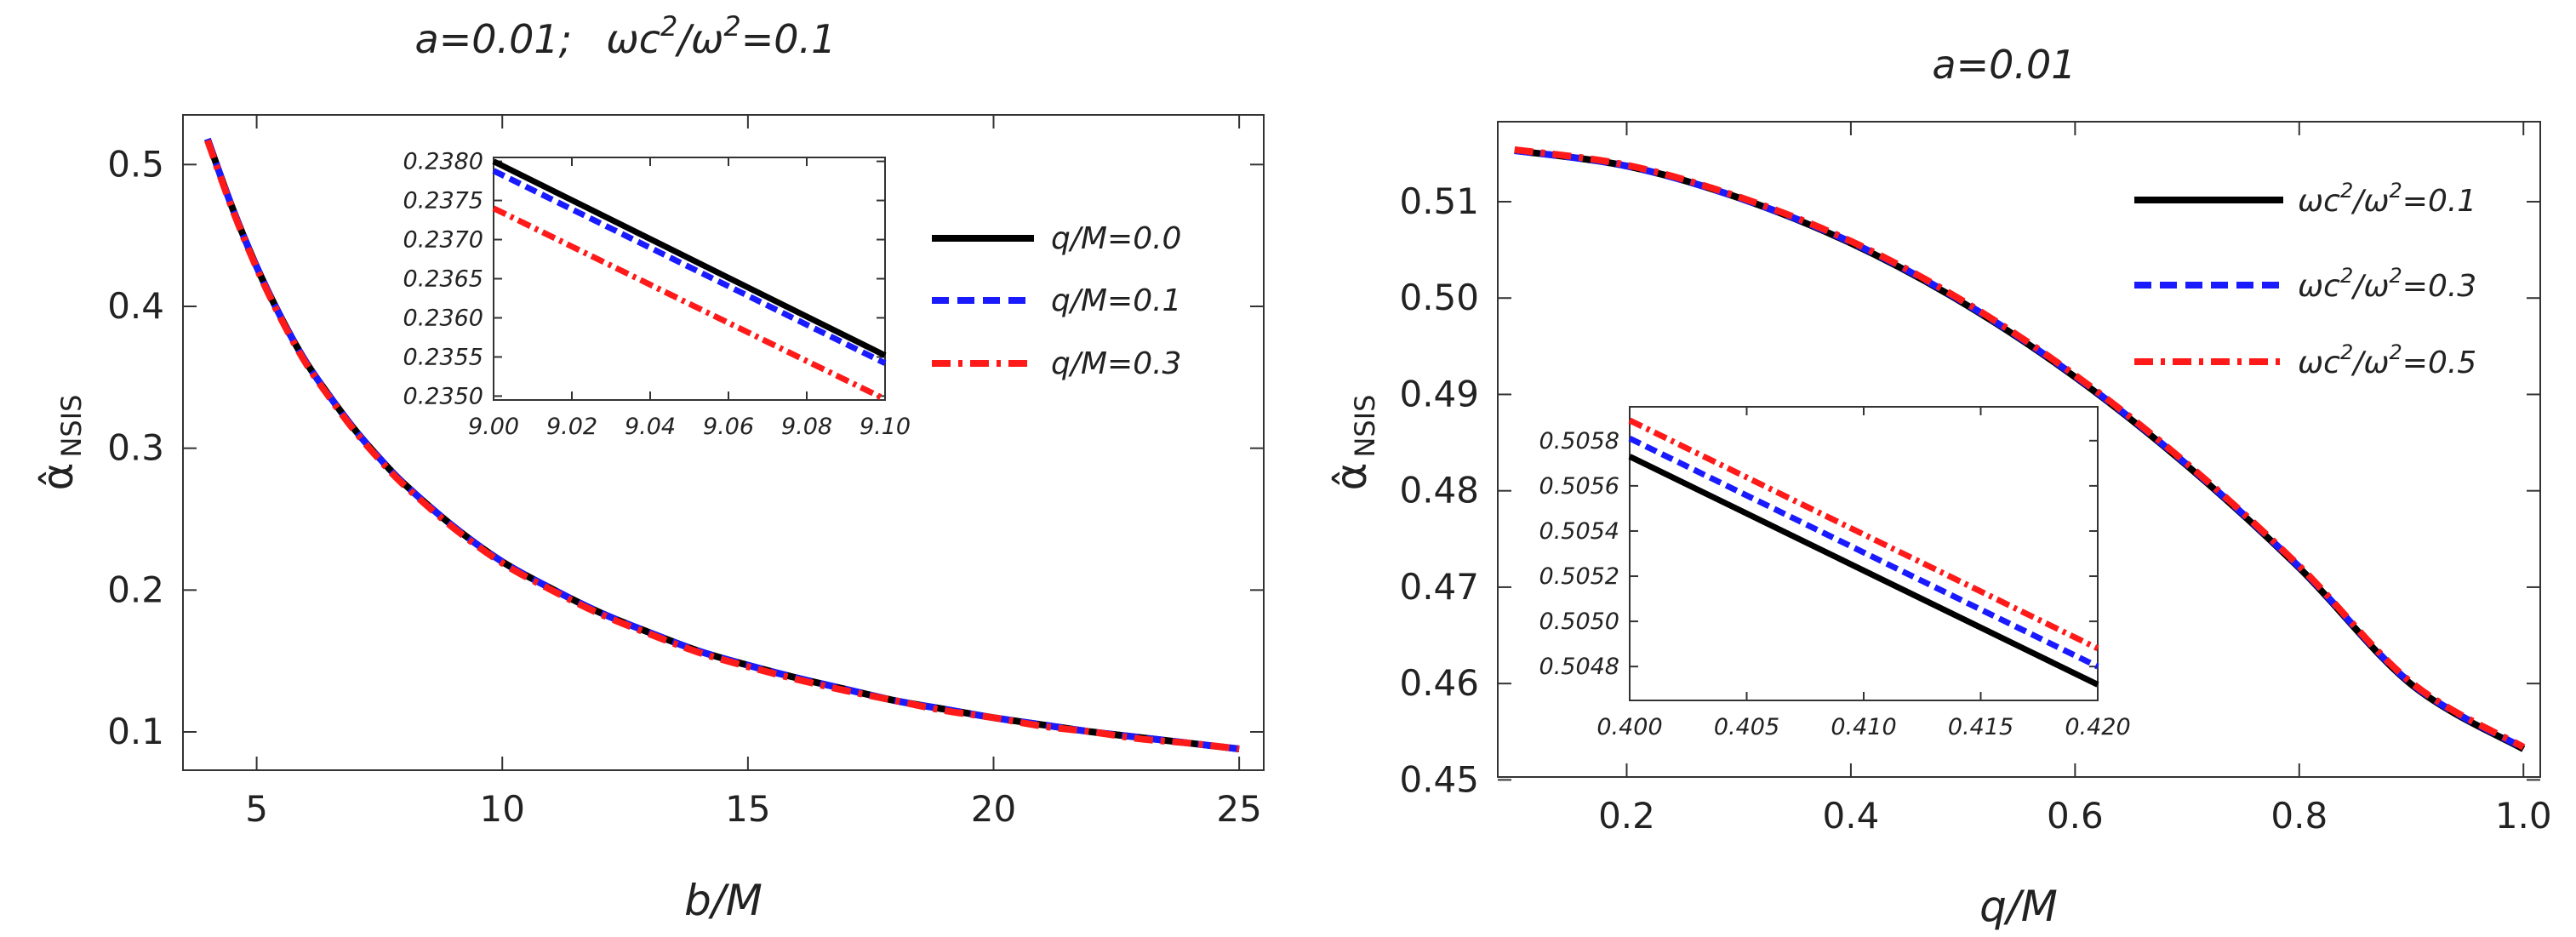  What do you see at coordinates (626, 36) in the screenshot?
I see `left-panel-title: a=0.01; ωc2/ω2=0.1` at bounding box center [626, 36].